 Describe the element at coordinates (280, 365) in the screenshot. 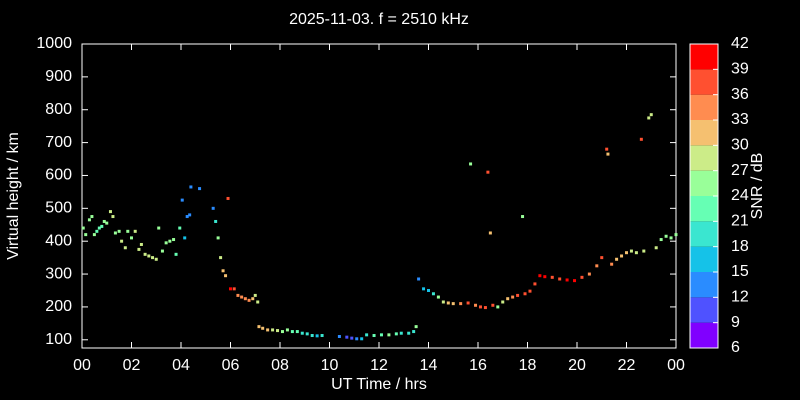

I see `x-tick-label: 08` at that location.